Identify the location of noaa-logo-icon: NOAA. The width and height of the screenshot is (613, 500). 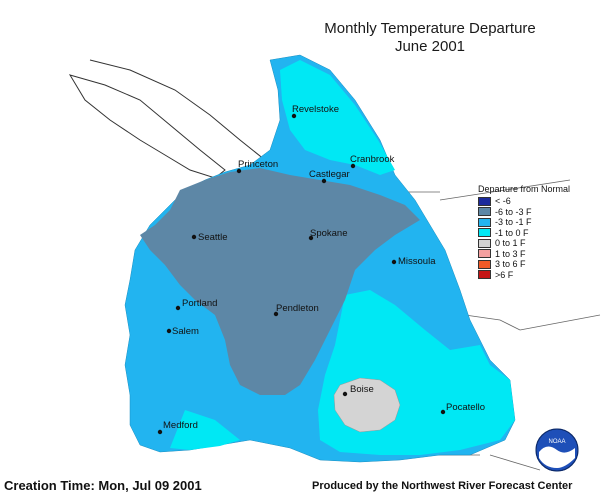
(557, 452).